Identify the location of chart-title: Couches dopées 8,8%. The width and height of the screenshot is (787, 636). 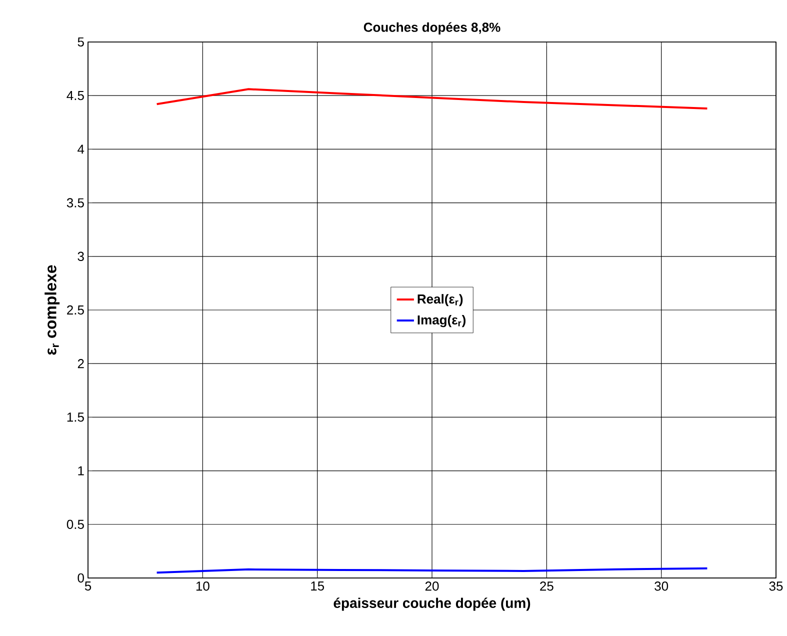
(432, 28).